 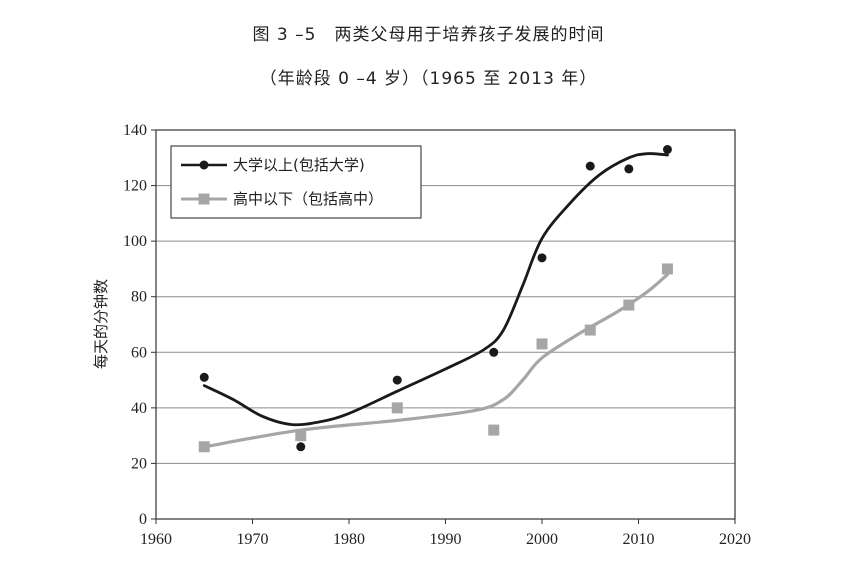 What do you see at coordinates (135, 241) in the screenshot?
I see `y-tick-label: 100` at bounding box center [135, 241].